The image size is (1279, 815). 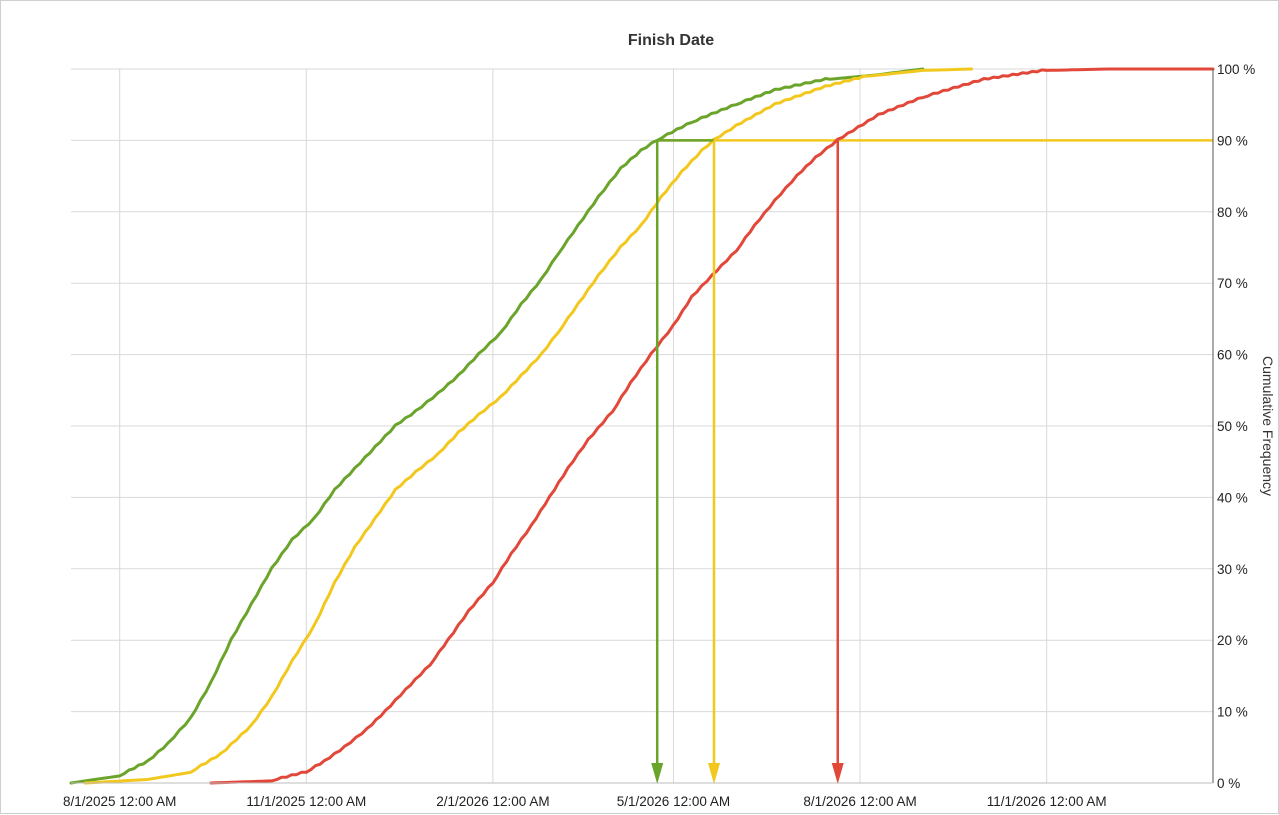 What do you see at coordinates (671, 40) in the screenshot?
I see `chart-title: Finish Date` at bounding box center [671, 40].